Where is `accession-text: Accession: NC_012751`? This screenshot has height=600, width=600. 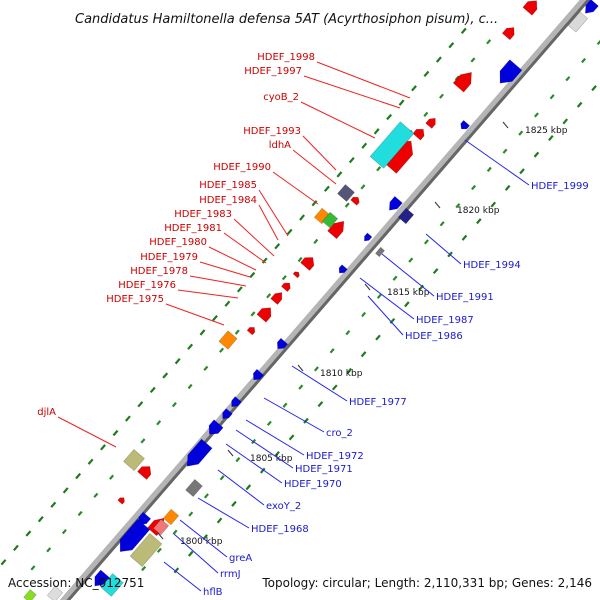
accession-text: Accession: NC_012751 is located at coordinates (76, 583).